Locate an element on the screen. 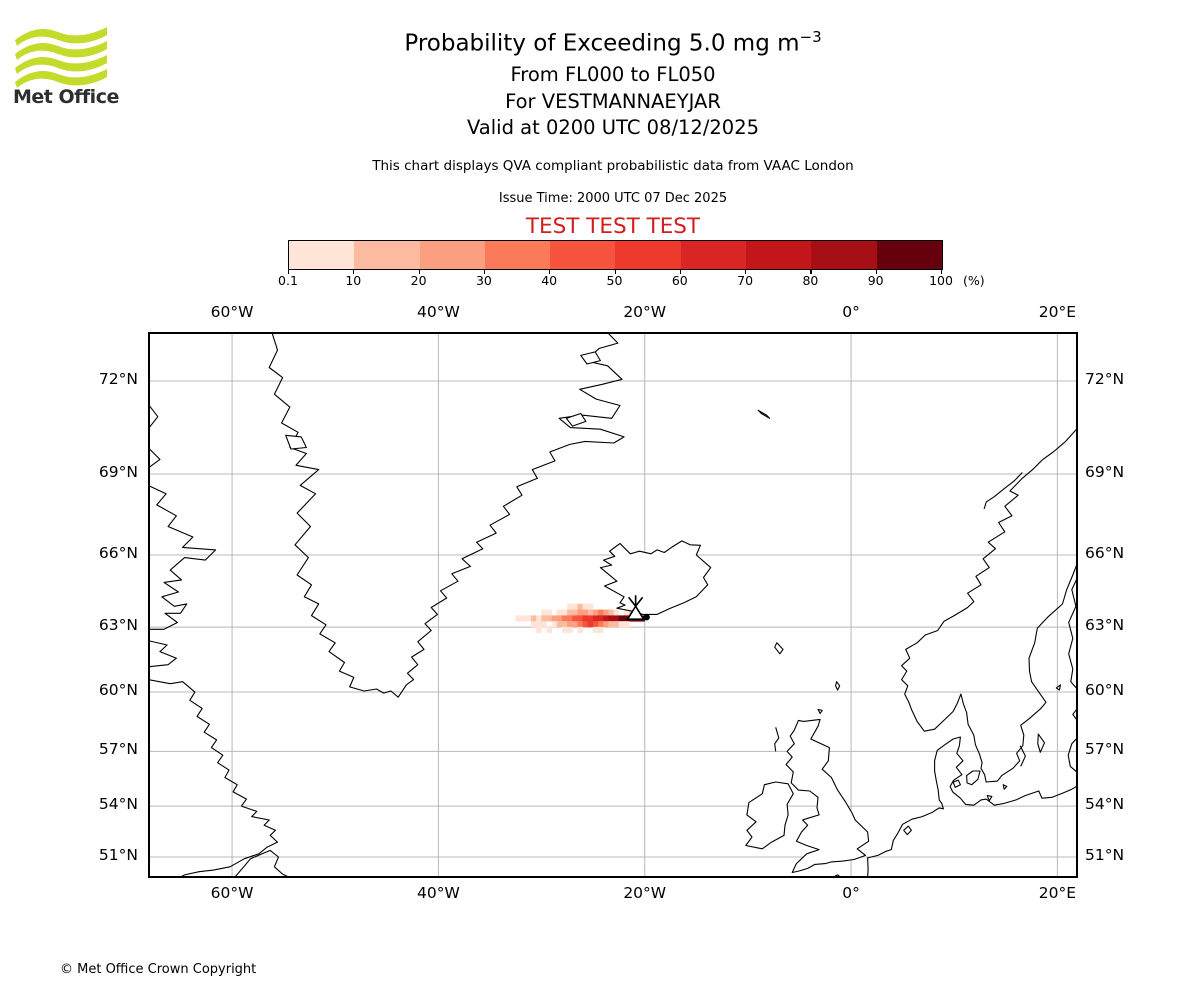 The width and height of the screenshot is (1200, 1000). lat-tick-label: 57°N is located at coordinates (1105, 749).